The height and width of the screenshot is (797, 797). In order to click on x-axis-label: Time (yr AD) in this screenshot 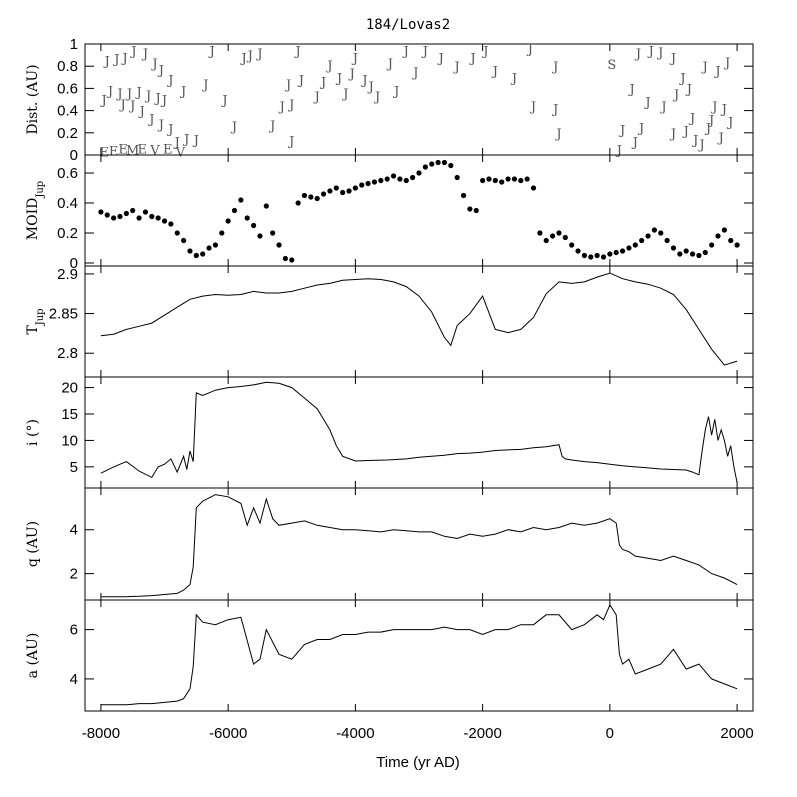, I will do `click(418, 762)`.